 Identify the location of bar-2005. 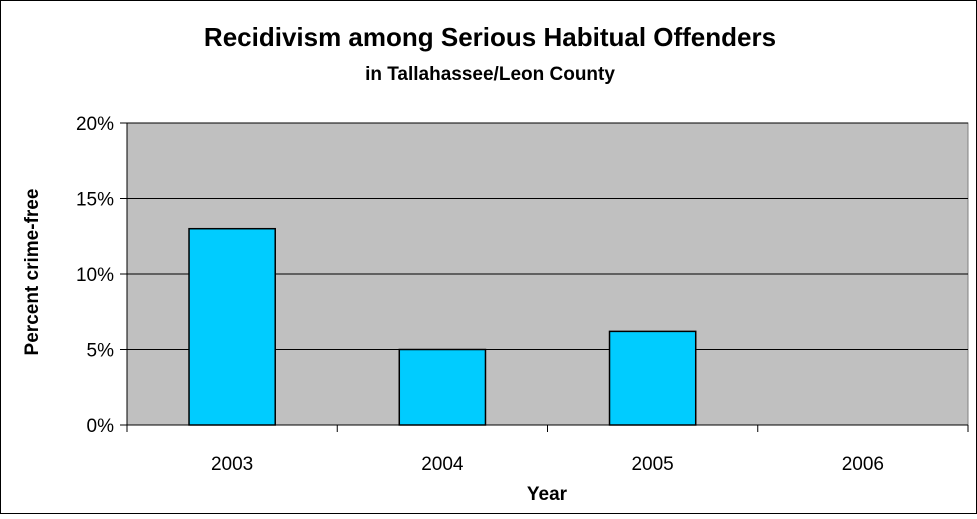
(652, 378).